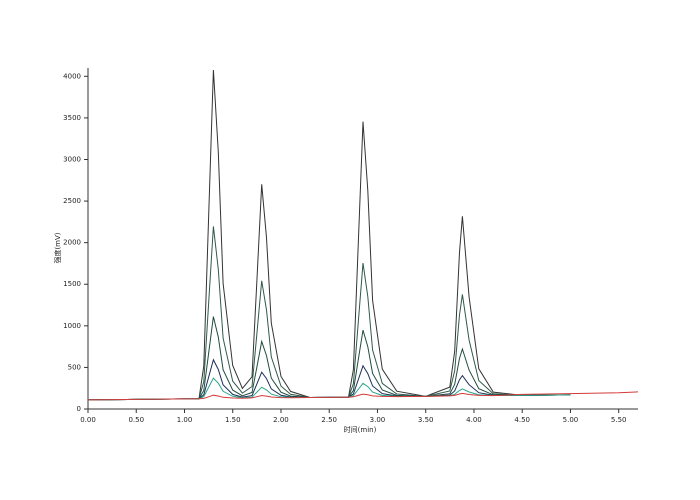  What do you see at coordinates (72, 326) in the screenshot?
I see `y-tick-label: 1000` at bounding box center [72, 326].